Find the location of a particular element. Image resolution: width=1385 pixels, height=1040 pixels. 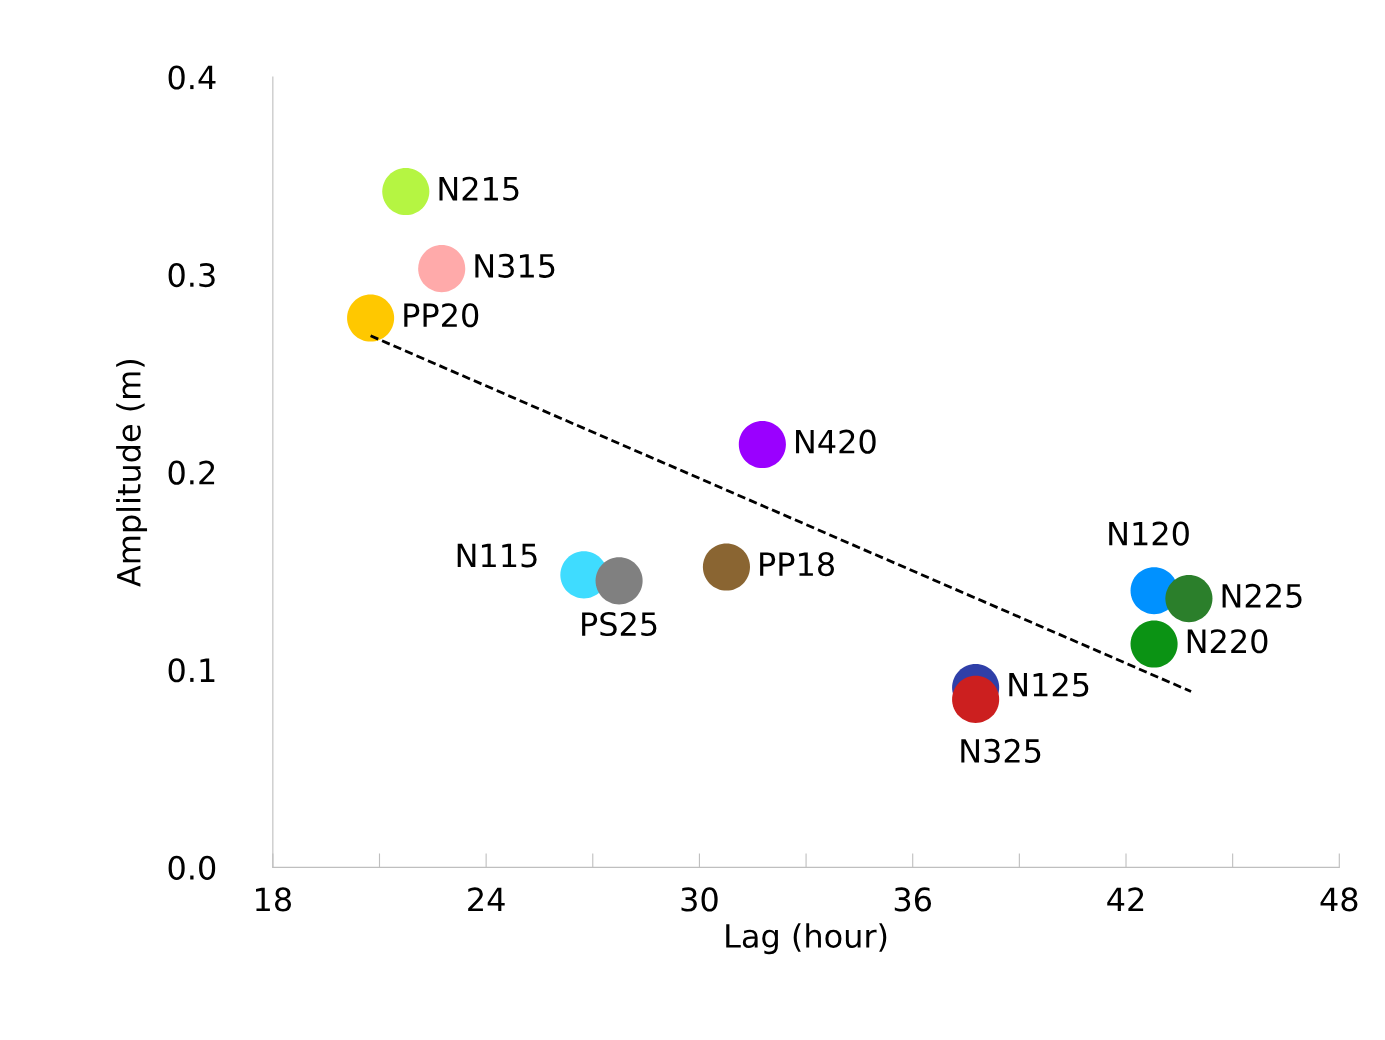

series-label: N420 is located at coordinates (836, 441).